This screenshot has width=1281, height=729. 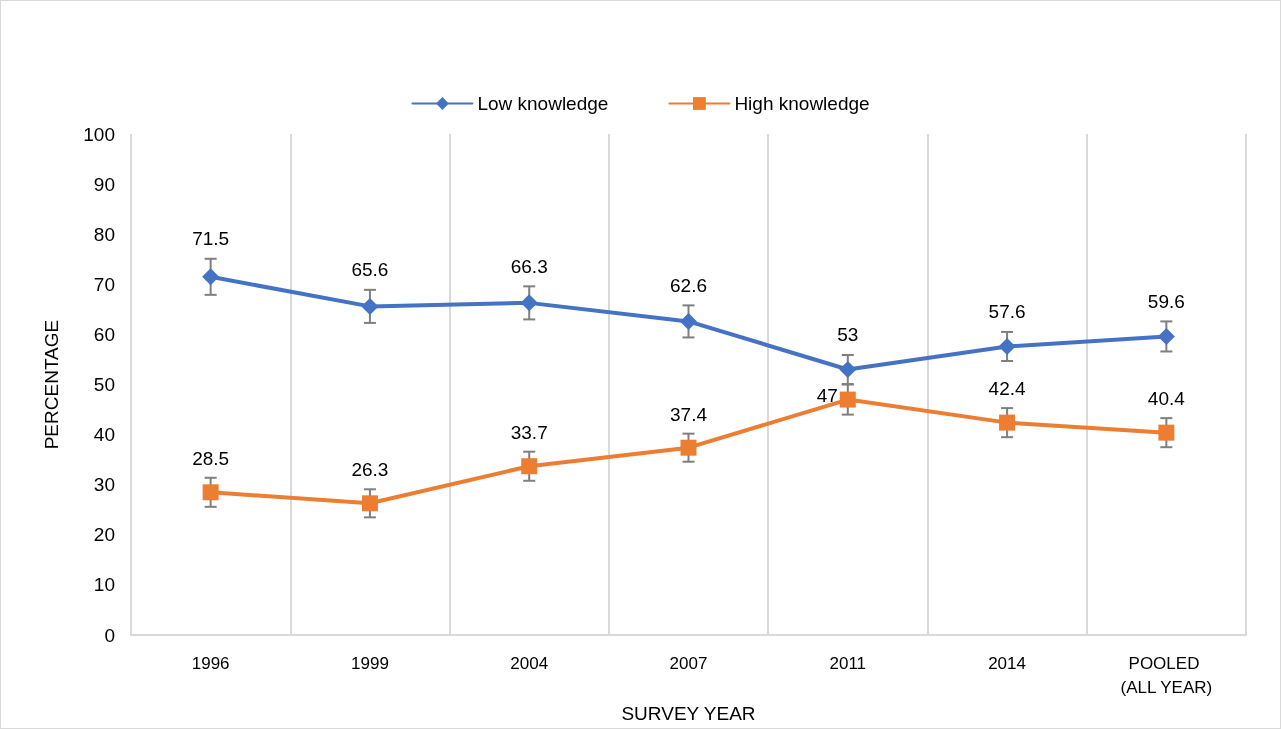 What do you see at coordinates (109, 635) in the screenshot?
I see `y-tick-label: 0` at bounding box center [109, 635].